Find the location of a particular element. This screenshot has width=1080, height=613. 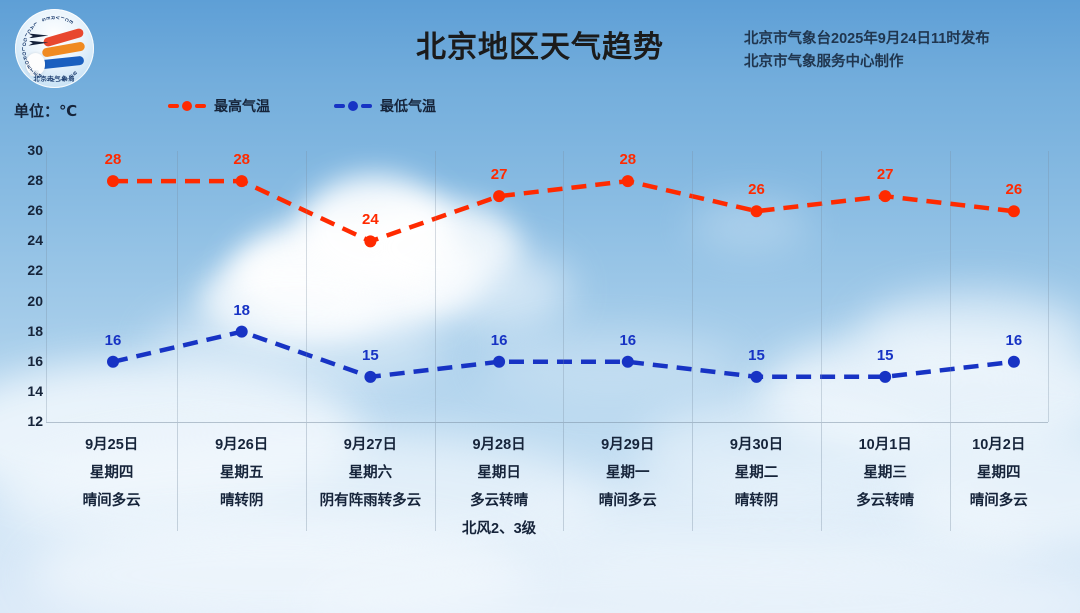

day-weekday: 星期六 is located at coordinates (370, 473).